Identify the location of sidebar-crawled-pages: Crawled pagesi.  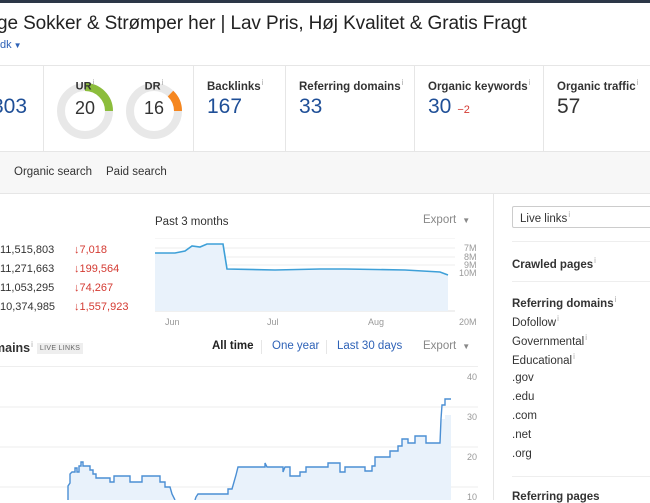
(554, 263).